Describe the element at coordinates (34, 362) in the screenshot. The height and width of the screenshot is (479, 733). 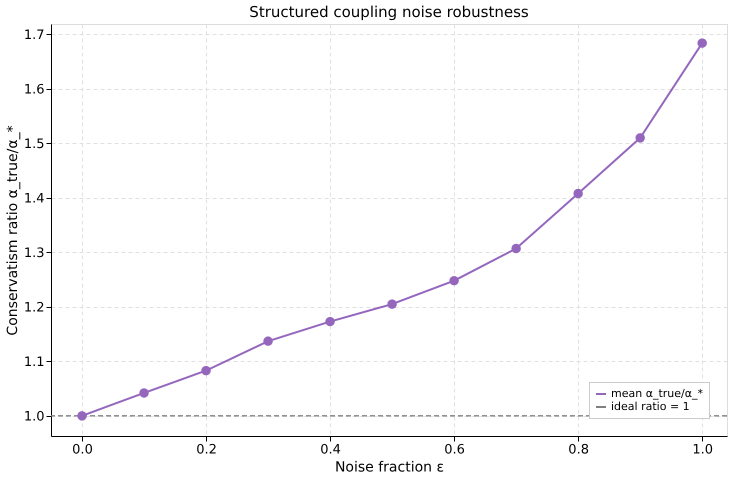
I see `y-tick-label: 1.1` at that location.